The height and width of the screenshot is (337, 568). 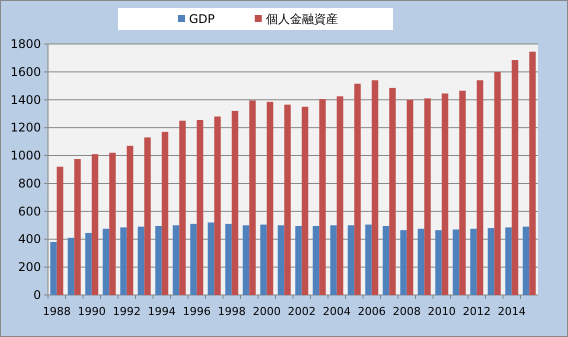 What do you see at coordinates (512, 311) in the screenshot?
I see `x-tick-label: 2014` at bounding box center [512, 311].